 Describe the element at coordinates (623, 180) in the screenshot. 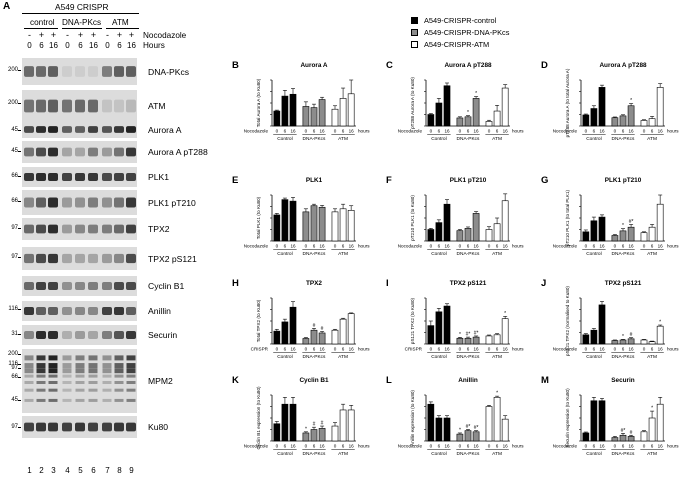

I see `chart-title: PLK1 pT210` at that location.